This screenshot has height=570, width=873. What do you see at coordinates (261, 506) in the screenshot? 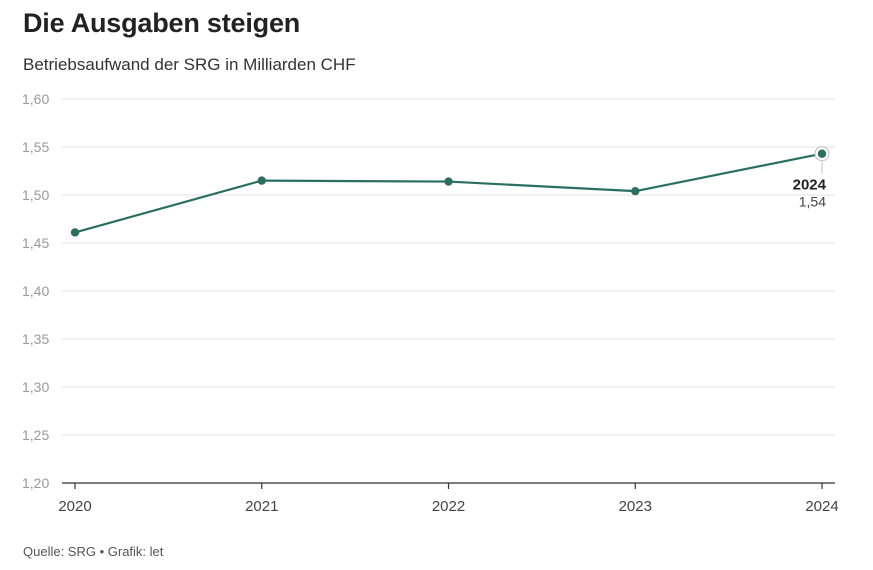
I see `x-tick-label: 2021` at bounding box center [261, 506].